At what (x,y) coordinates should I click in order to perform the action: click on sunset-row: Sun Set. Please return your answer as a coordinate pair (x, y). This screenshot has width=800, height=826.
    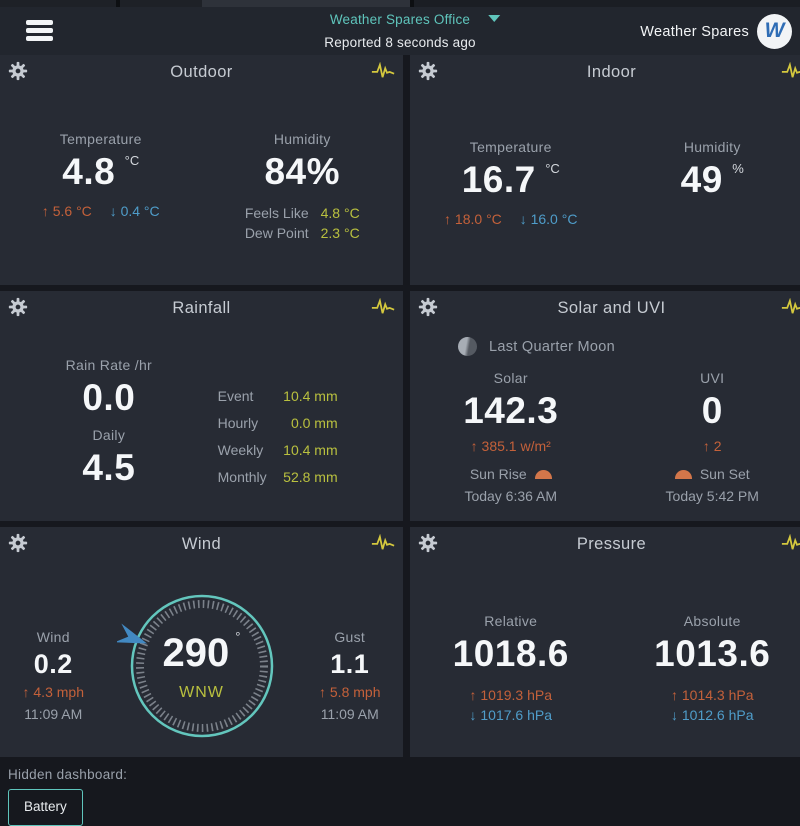
    Looking at the image, I should click on (706, 474).